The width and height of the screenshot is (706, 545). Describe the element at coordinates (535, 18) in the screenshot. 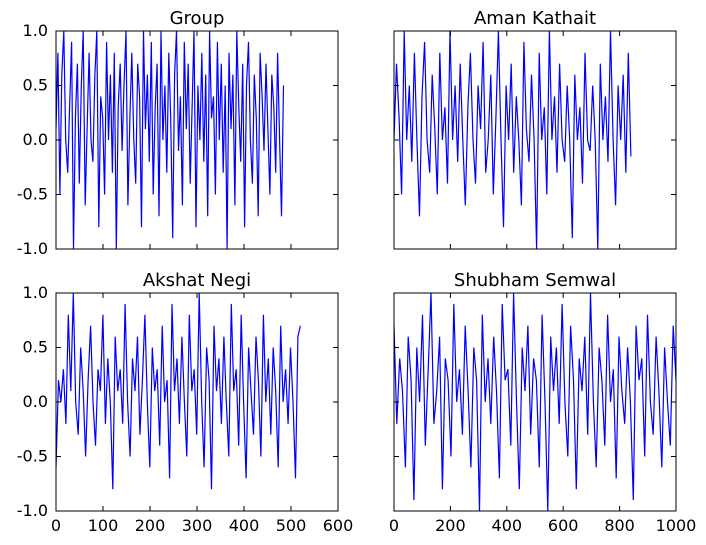

I see `subplot-title: Aman Kathait` at that location.